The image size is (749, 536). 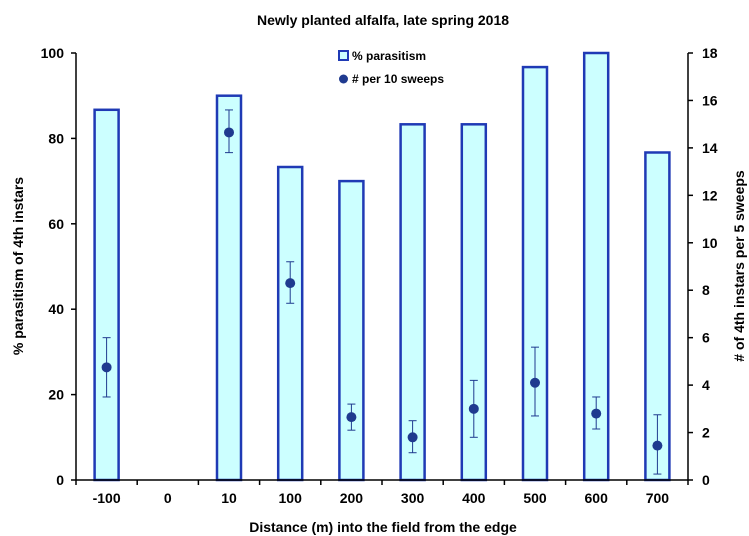 What do you see at coordinates (343, 55) in the screenshot?
I see `legend-swatch-bar` at bounding box center [343, 55].